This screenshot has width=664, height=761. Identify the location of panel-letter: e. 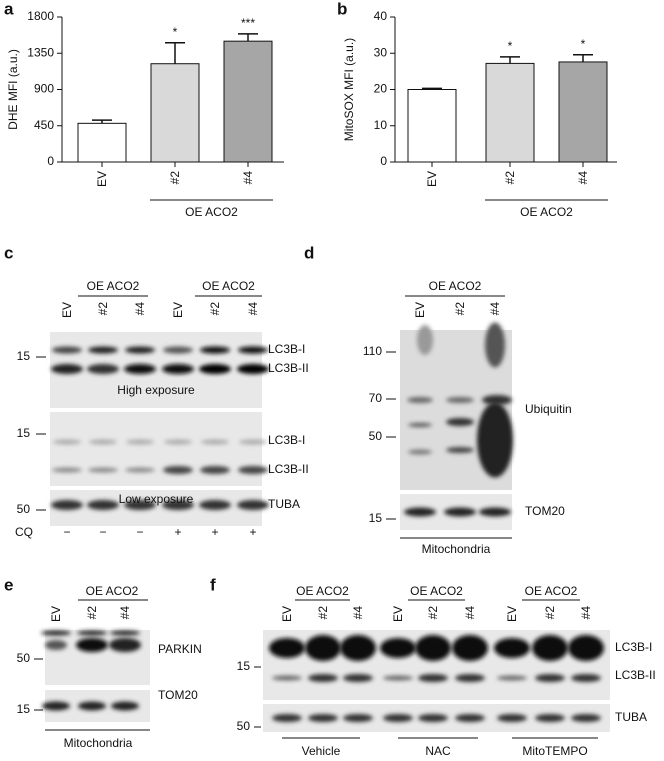
(8, 584).